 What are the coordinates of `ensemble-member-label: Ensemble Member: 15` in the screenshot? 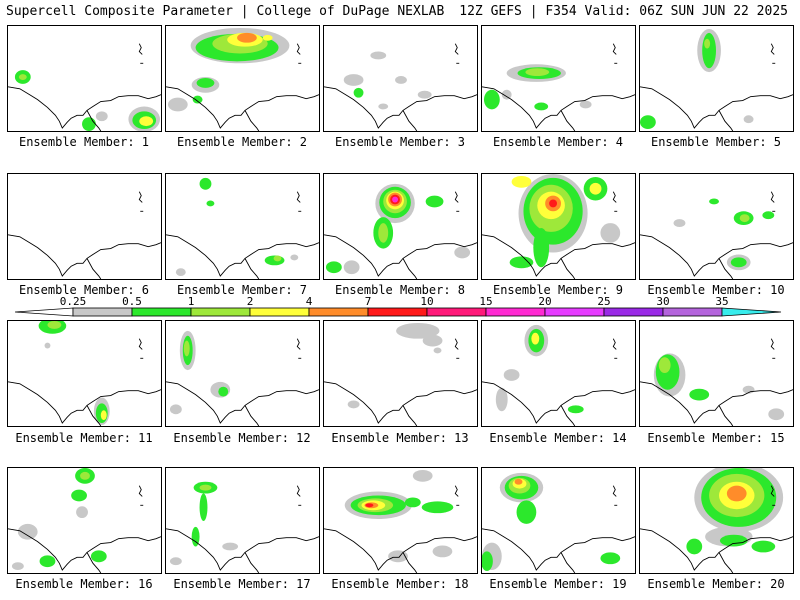 It's located at (716, 438).